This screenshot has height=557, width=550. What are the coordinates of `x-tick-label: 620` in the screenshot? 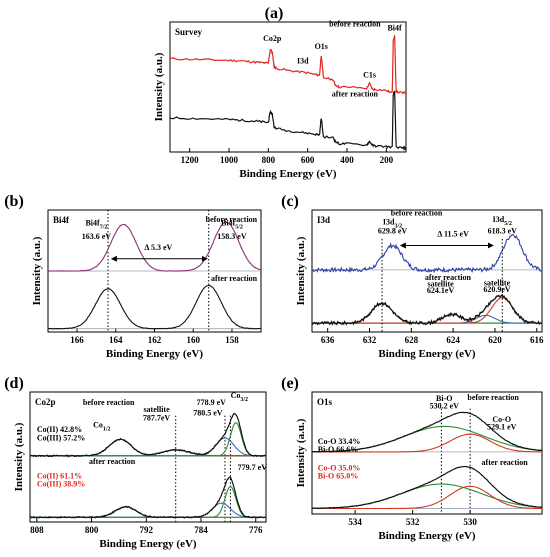 It's located at (495, 340).